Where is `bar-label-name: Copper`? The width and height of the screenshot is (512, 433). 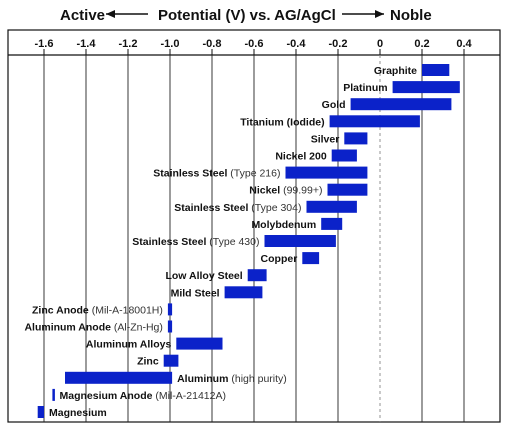
bar-label-name: Copper is located at coordinates (279, 259).